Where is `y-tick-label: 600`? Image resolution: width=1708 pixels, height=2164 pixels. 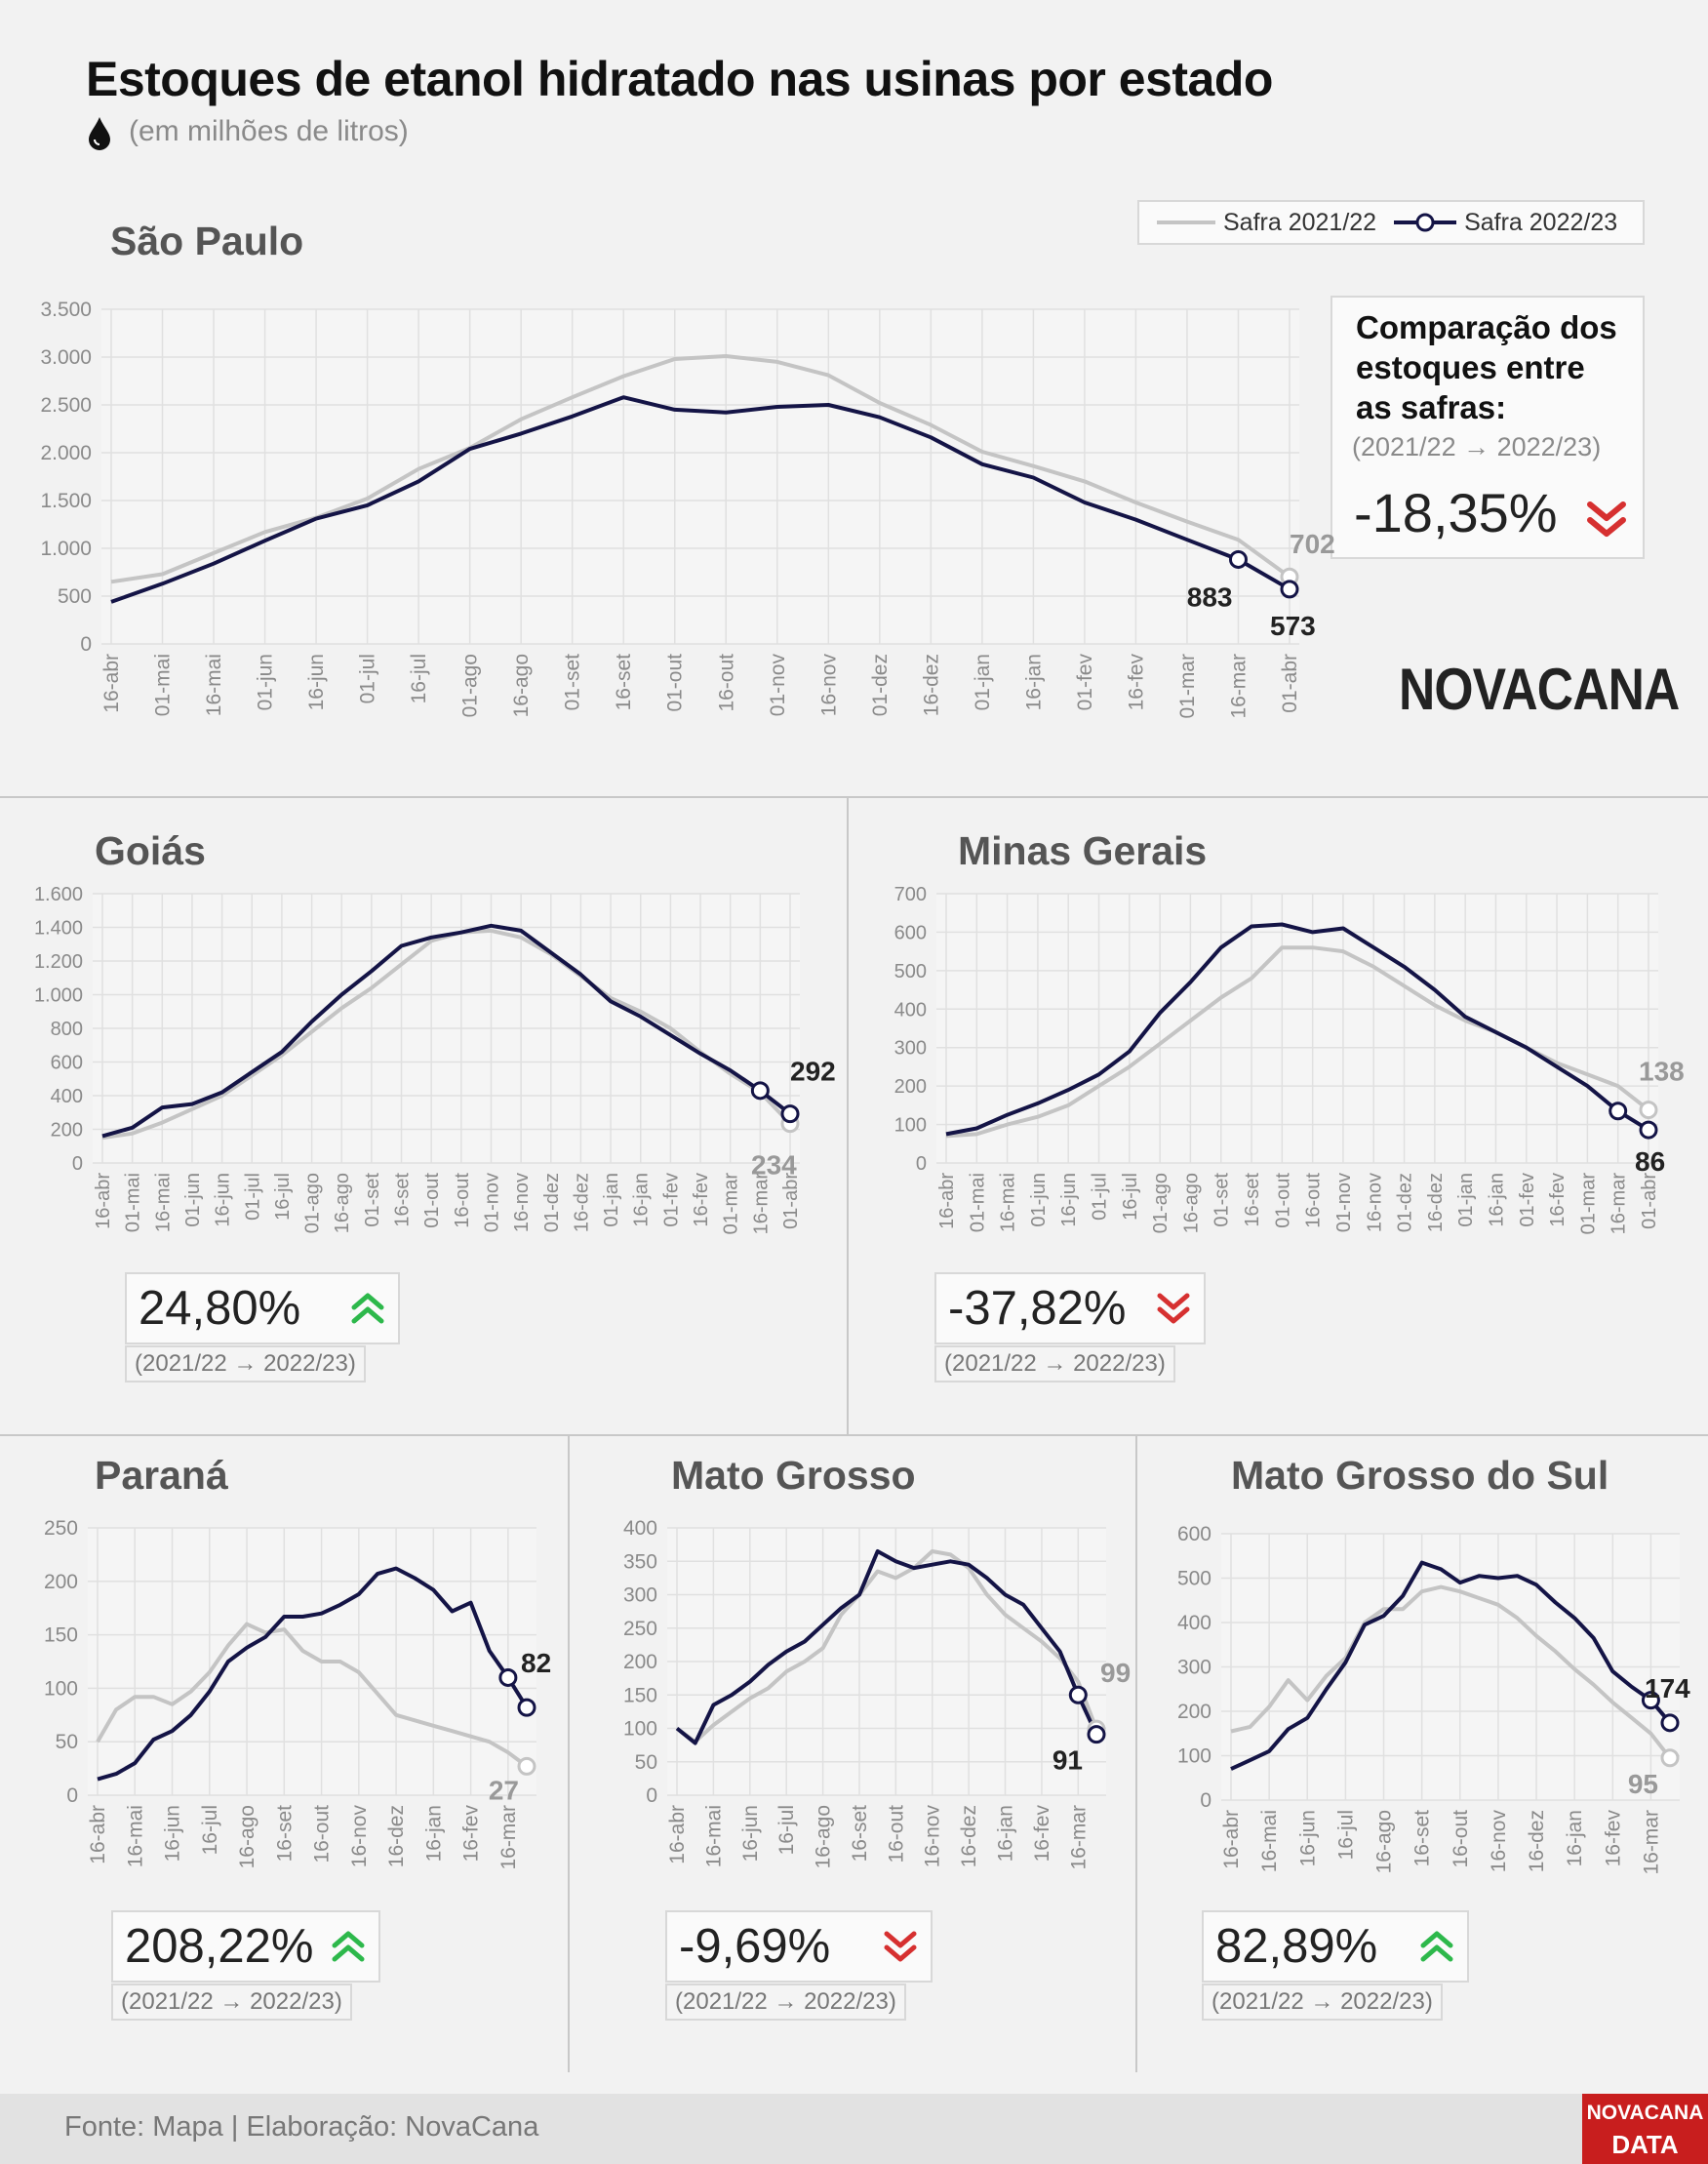 y-tick-label: 600 is located at coordinates (1194, 1534).